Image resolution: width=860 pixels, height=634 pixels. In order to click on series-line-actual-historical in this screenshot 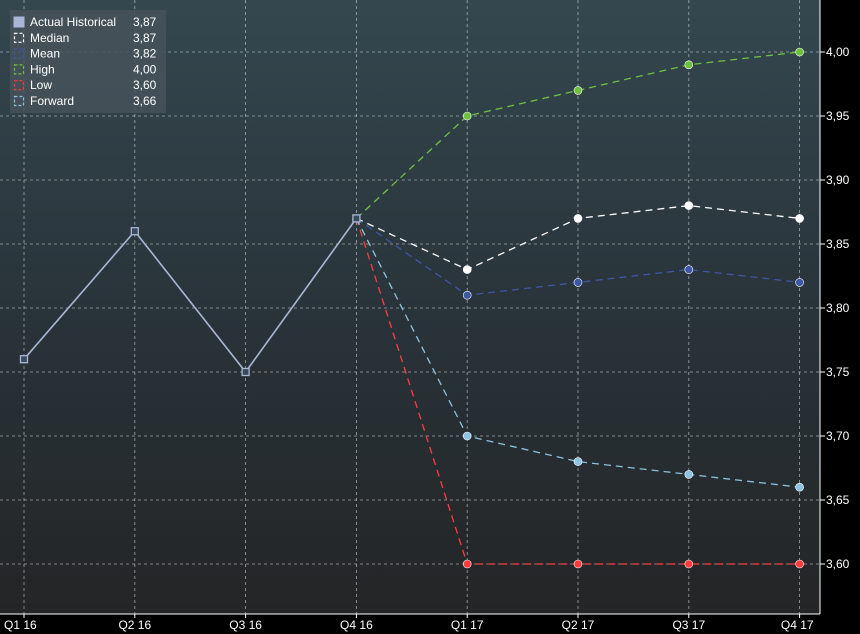, I will do `click(190, 295)`.